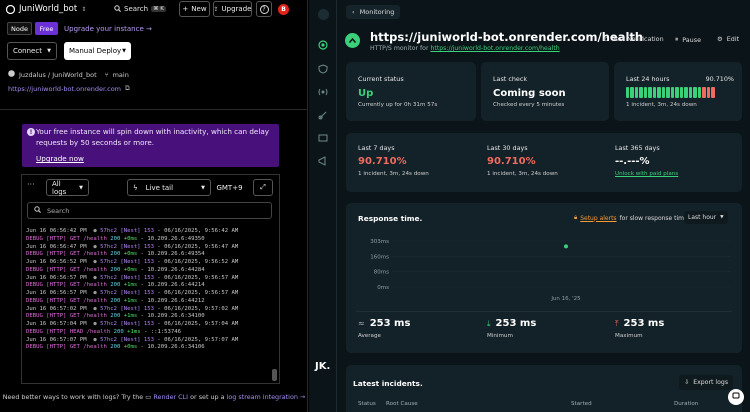 The width and height of the screenshot is (750, 412). I want to click on log-date: 06/16/2025, 9:57:02 AM, so click(201, 308).